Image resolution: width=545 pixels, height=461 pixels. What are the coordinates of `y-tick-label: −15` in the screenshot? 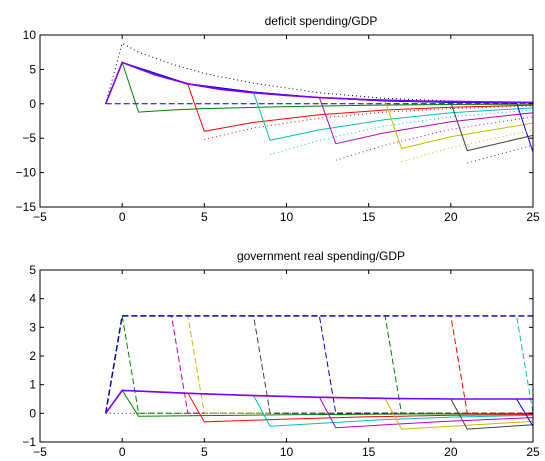 It's located at (26, 207).